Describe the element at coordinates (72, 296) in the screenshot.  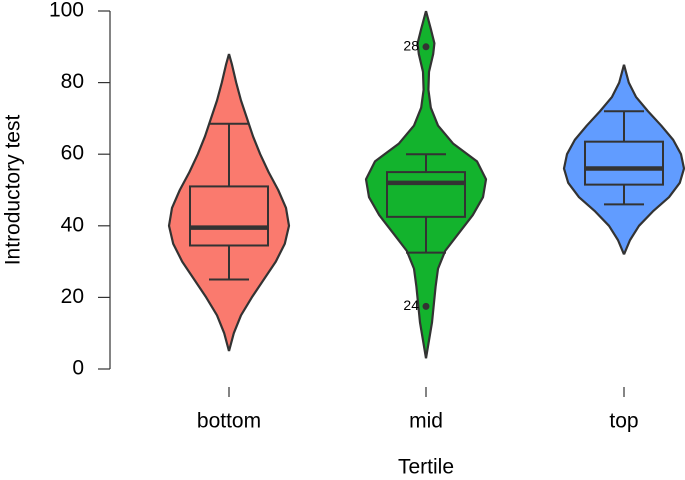
I see `y-tick-label: 20` at that location.